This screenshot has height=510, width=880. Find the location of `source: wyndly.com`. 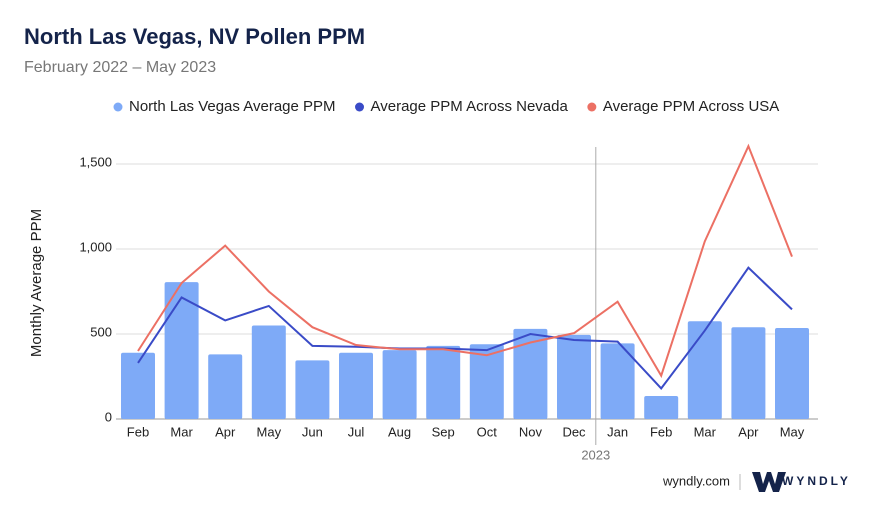

source: wyndly.com is located at coordinates (696, 480).